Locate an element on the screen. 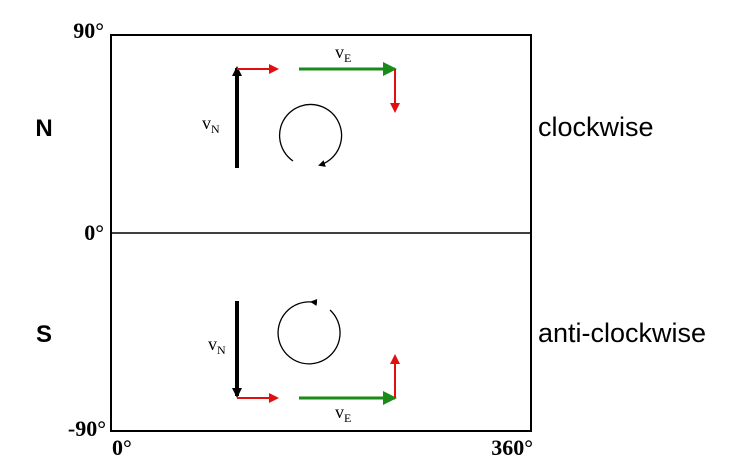 This screenshot has height=463, width=752. south-anticlockwise-circle-icon is located at coordinates (309, 331).